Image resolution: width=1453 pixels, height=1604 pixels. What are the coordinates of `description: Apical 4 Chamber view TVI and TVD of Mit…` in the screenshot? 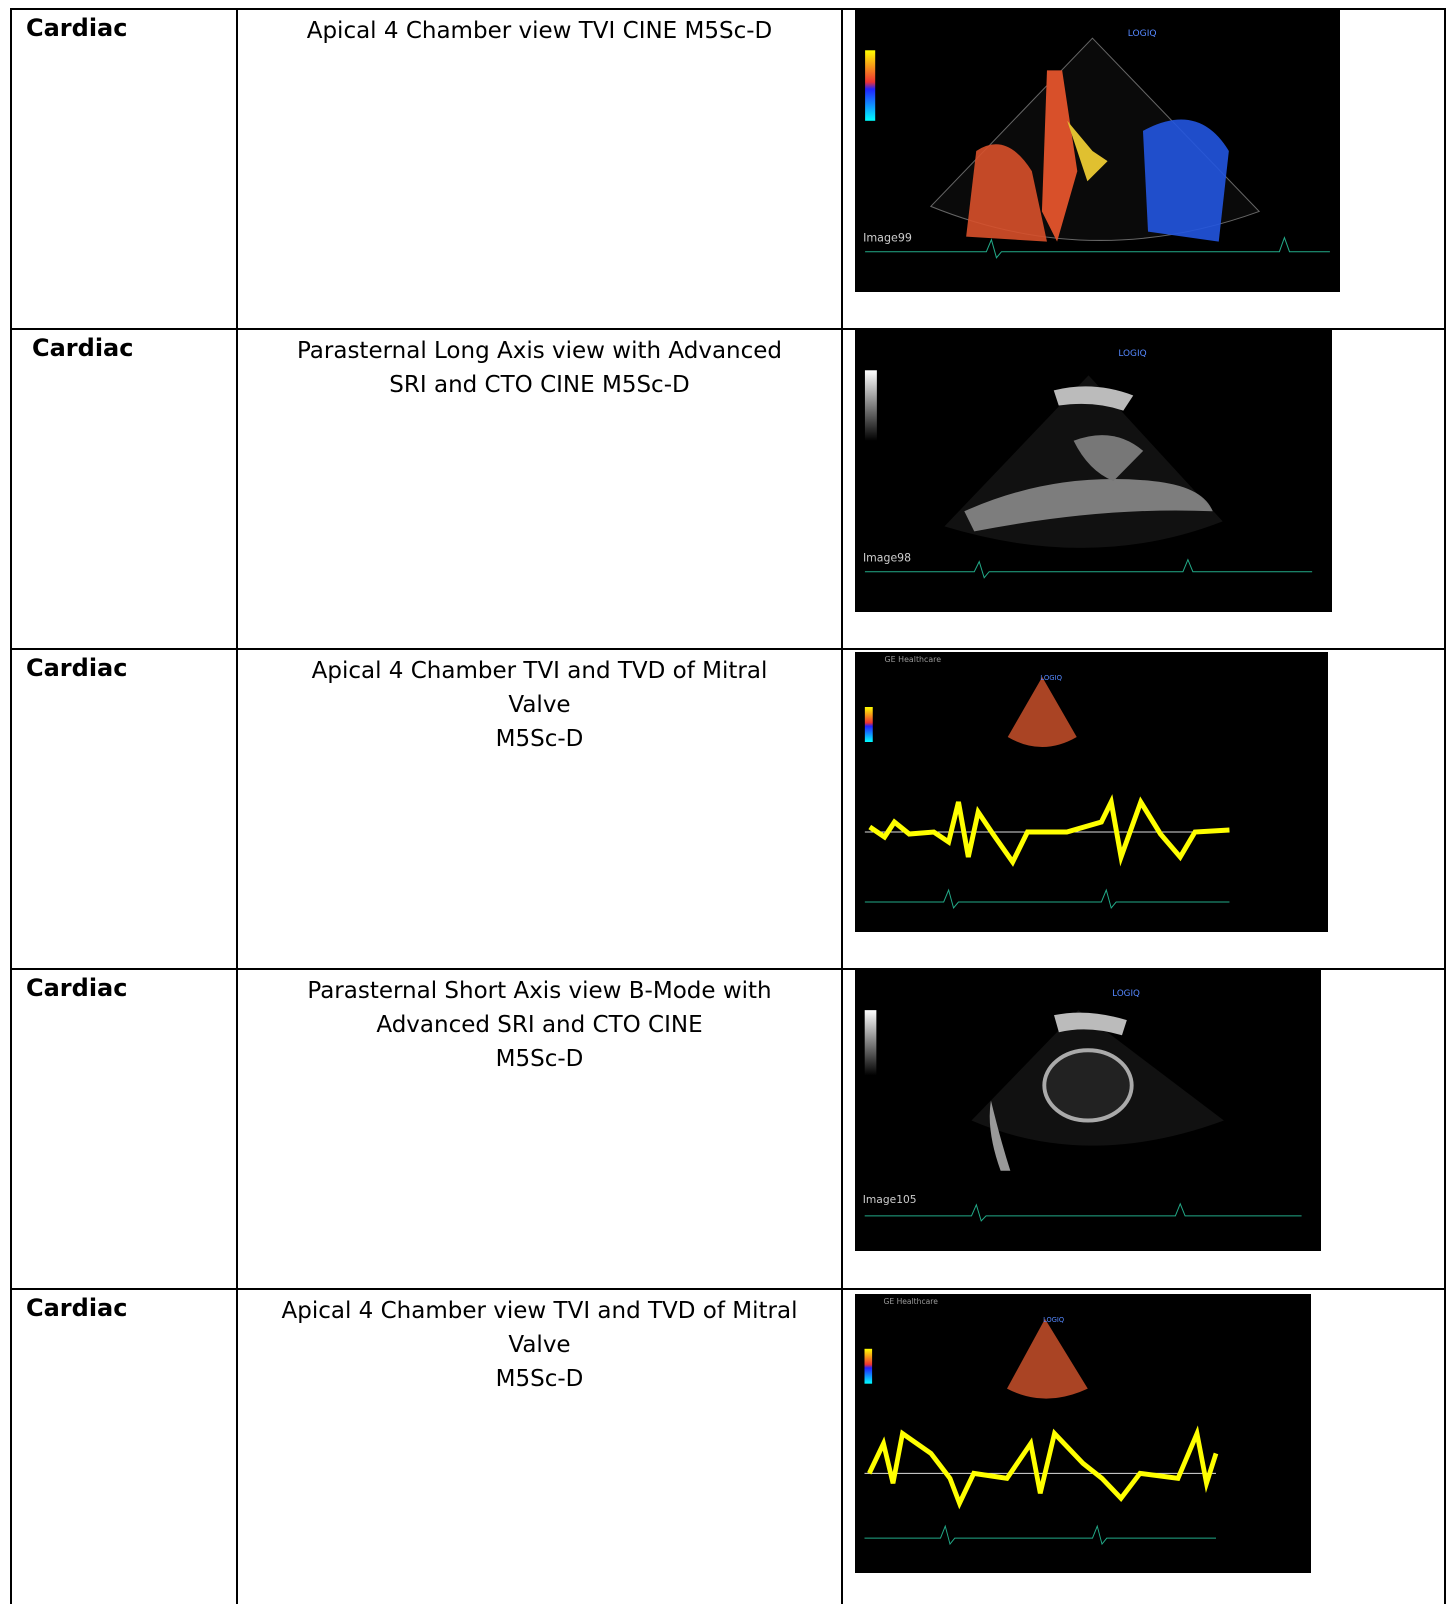 It's located at (540, 1447).